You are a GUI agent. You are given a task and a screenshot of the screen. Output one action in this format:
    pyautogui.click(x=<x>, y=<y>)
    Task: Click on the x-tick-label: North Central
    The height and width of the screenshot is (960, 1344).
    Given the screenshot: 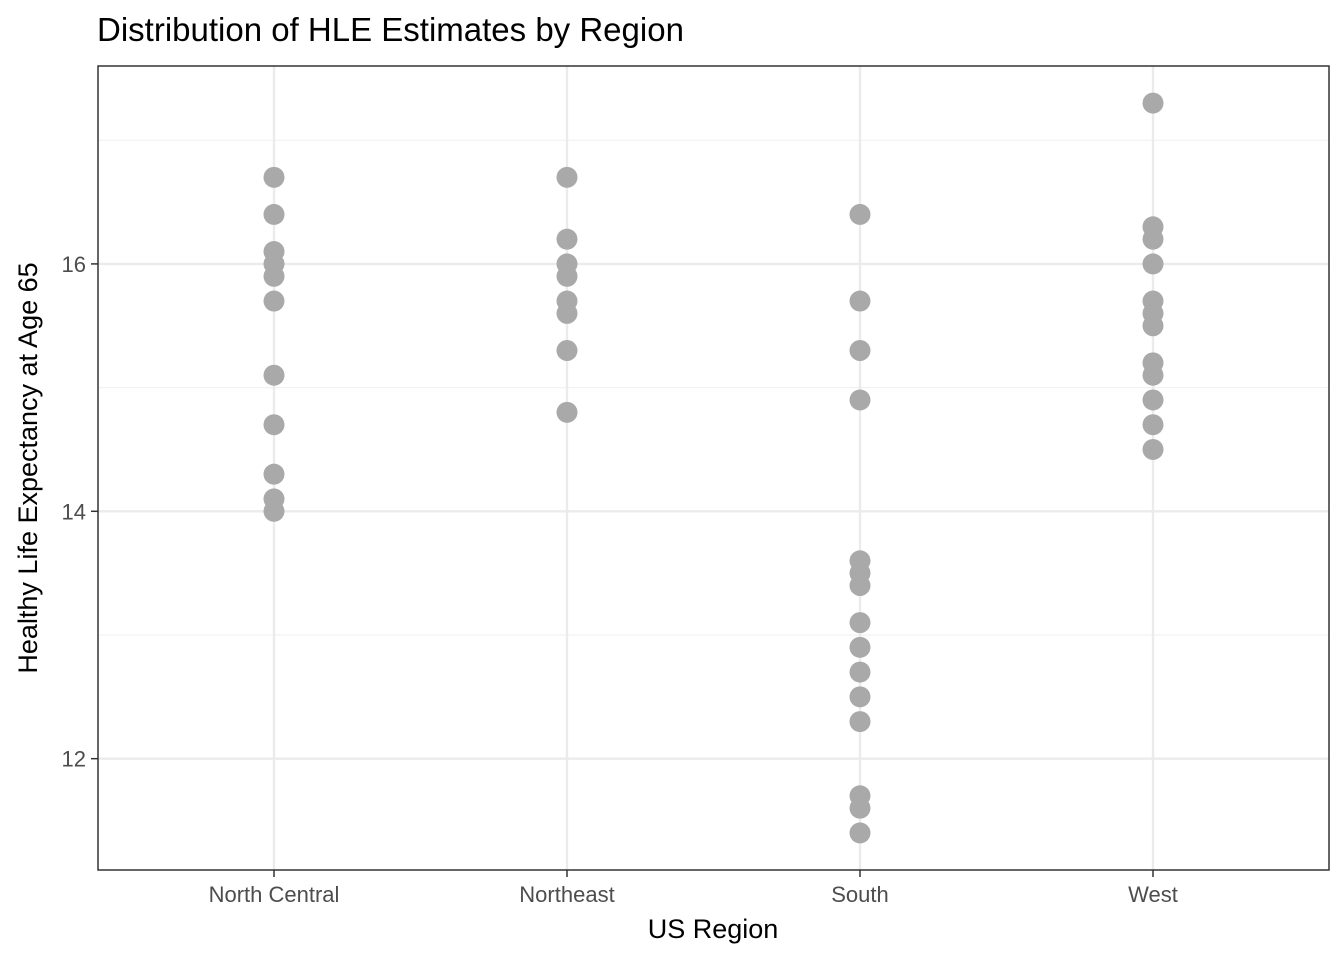 What is the action you would take?
    pyautogui.click(x=274, y=894)
    